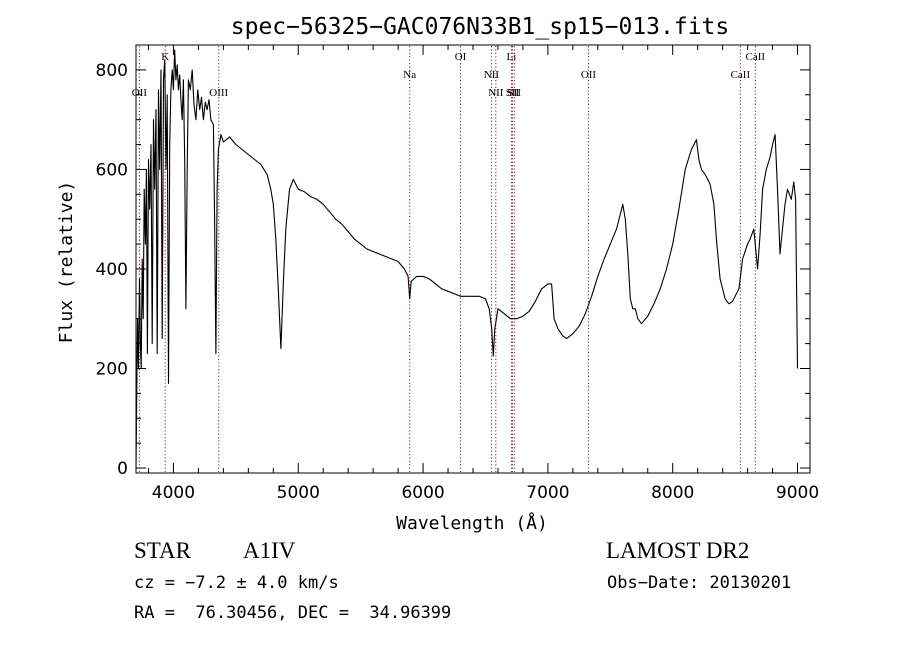  Describe the element at coordinates (422, 493) in the screenshot. I see `x-tick-label-2: 6000` at that location.